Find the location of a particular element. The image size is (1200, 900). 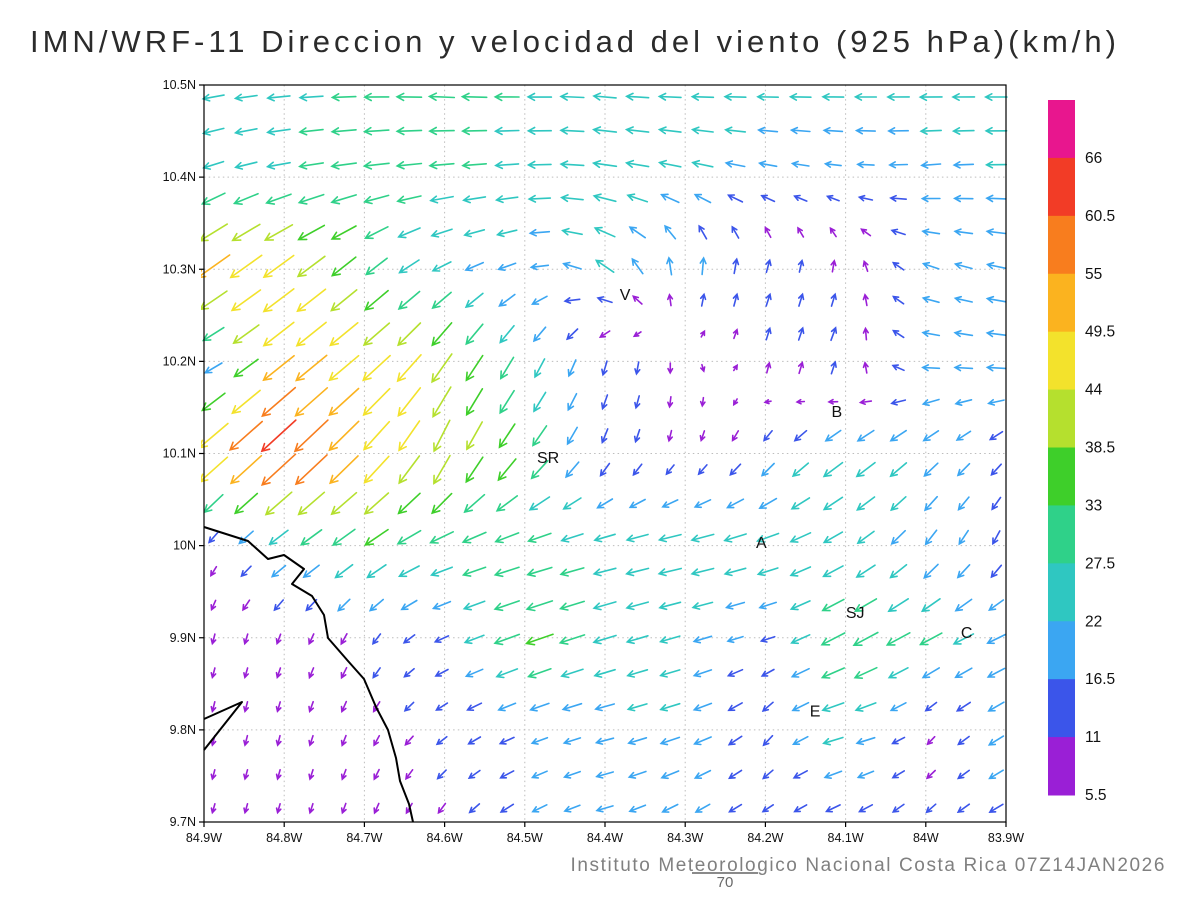

x-tick-label: 84.7W is located at coordinates (364, 838).